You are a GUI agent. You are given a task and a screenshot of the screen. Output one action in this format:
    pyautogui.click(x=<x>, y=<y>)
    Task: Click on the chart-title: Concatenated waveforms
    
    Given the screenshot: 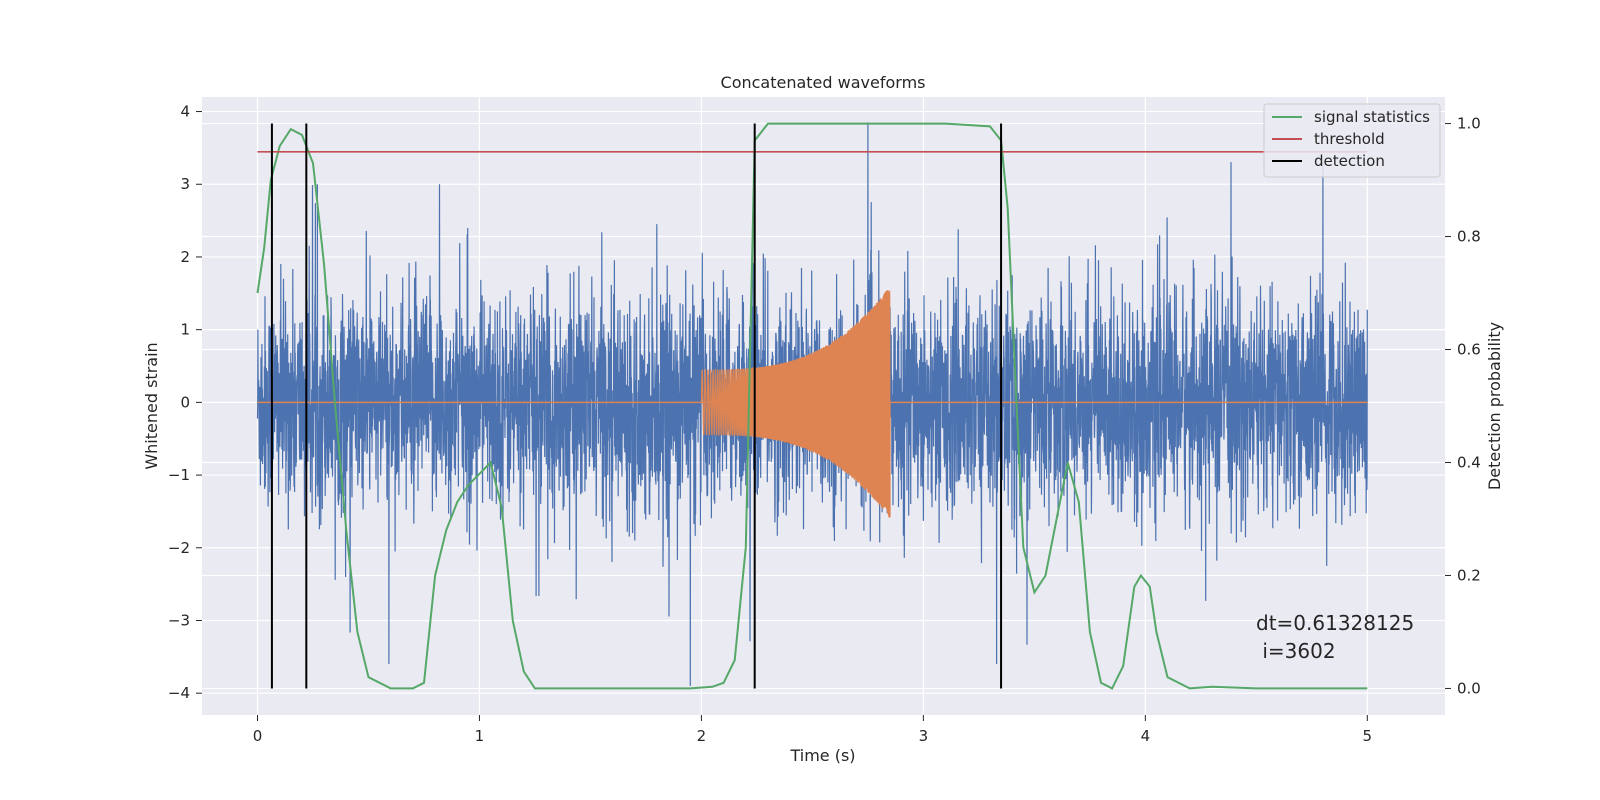 What is the action you would take?
    pyautogui.click(x=823, y=82)
    